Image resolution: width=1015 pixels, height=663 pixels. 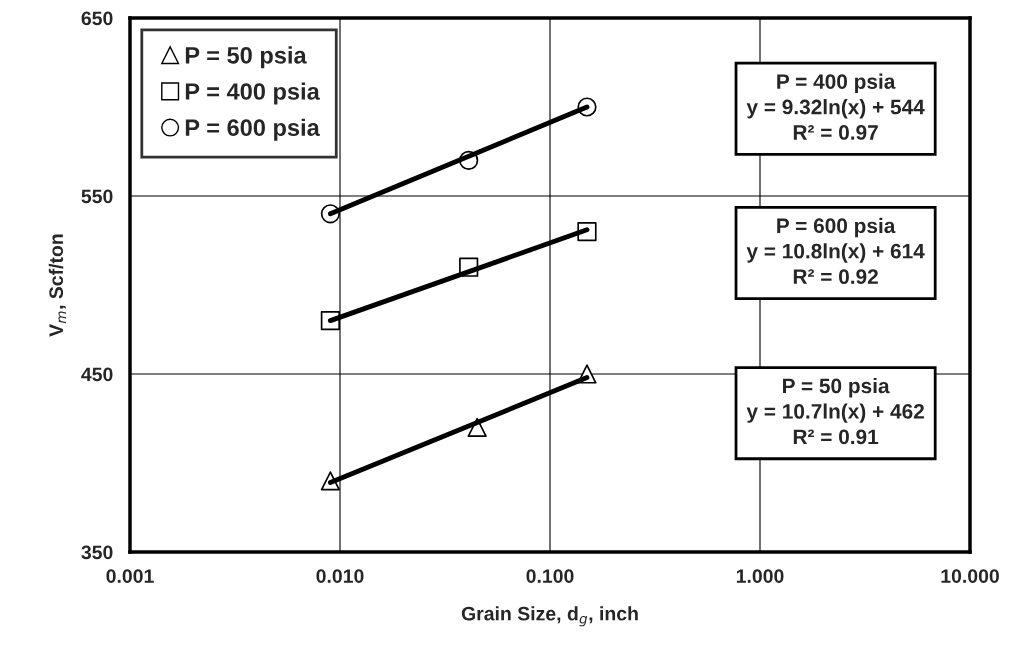 What do you see at coordinates (252, 93) in the screenshot?
I see `legend-label: P = 400 psia` at bounding box center [252, 93].